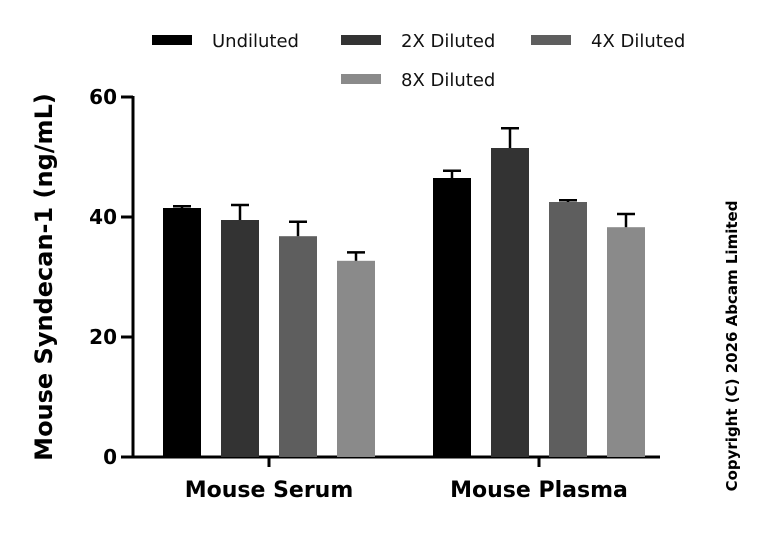 Image resolution: width=768 pixels, height=539 pixels. What do you see at coordinates (103, 217) in the screenshot?
I see `y-tick-label: 40` at bounding box center [103, 217].